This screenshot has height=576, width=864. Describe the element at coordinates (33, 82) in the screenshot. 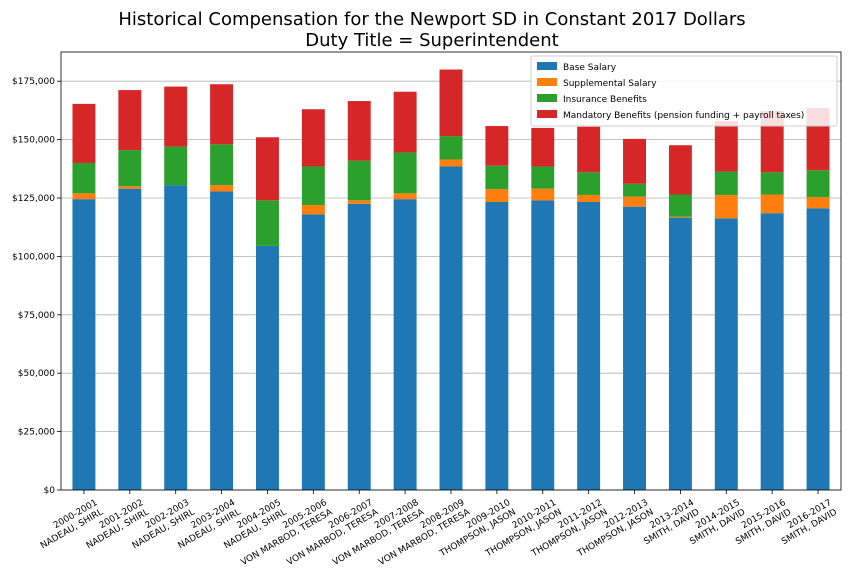

I see `y-tick-label: $175,000` at that location.